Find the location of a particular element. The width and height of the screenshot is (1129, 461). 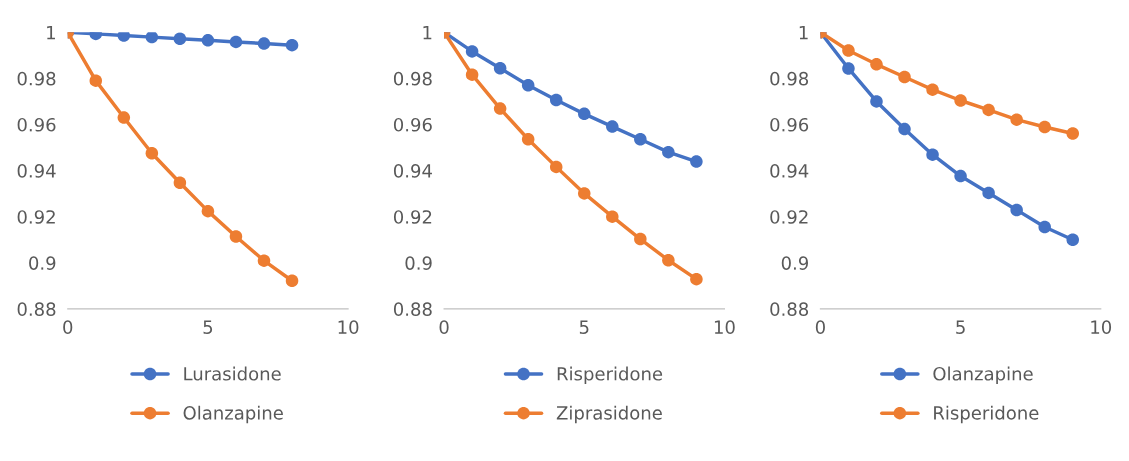

legend-label: Lurasidone is located at coordinates (232, 373).